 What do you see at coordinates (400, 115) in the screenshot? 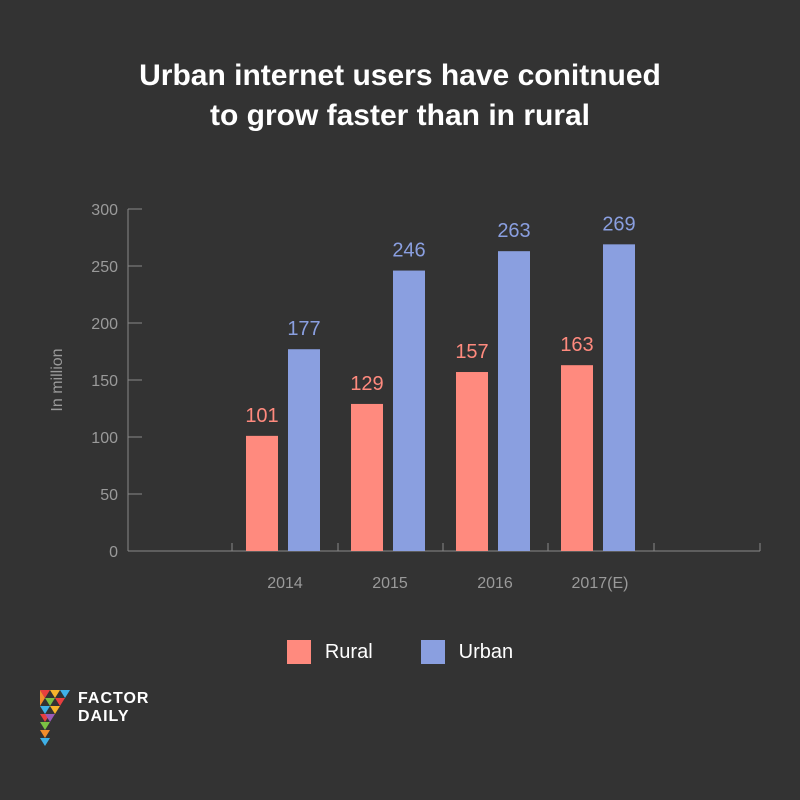
I see `chart-title-line-2: to grow faster than in rural` at bounding box center [400, 115].